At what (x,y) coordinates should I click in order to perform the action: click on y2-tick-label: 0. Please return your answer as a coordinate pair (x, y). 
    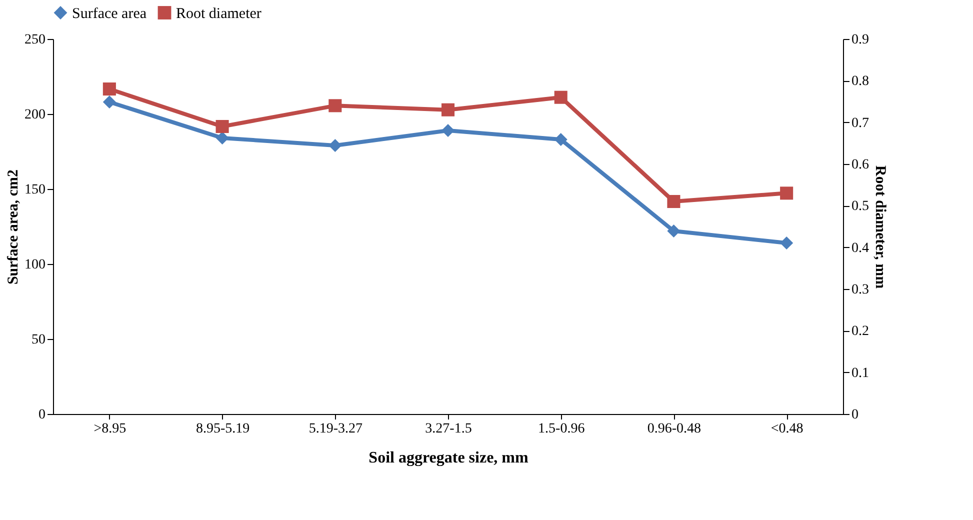
    Looking at the image, I should click on (855, 415).